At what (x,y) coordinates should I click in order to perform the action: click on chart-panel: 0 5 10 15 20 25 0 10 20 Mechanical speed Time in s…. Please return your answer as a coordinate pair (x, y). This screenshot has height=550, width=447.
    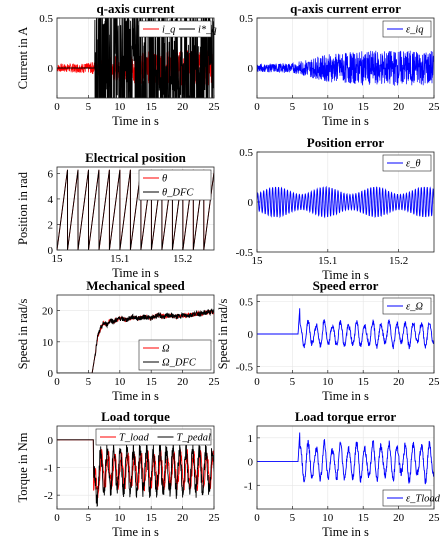
    Looking at the image, I should click on (118, 340).